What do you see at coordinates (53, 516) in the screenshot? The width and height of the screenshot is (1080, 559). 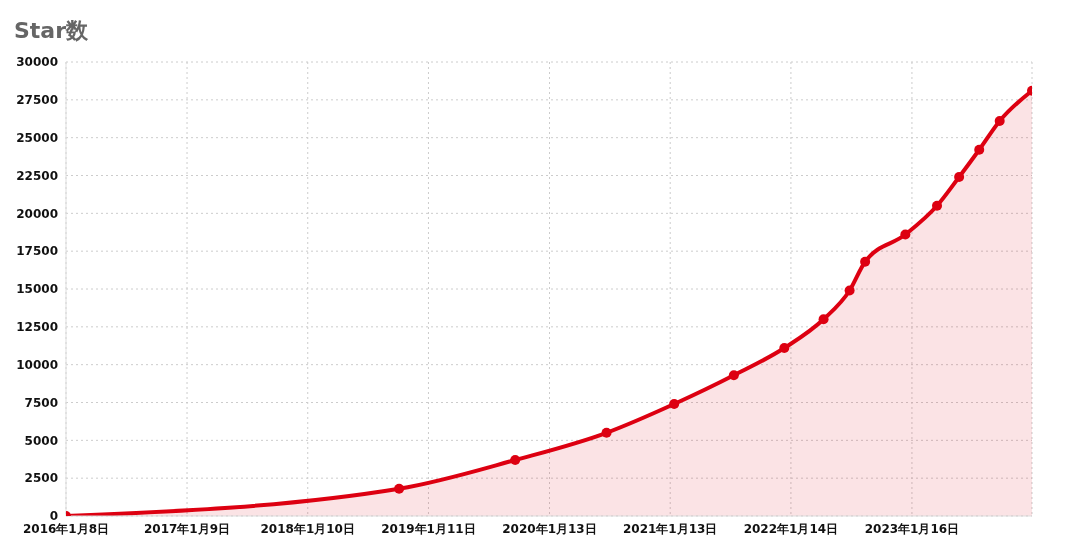 I see `y-tick-label: 0` at bounding box center [53, 516].